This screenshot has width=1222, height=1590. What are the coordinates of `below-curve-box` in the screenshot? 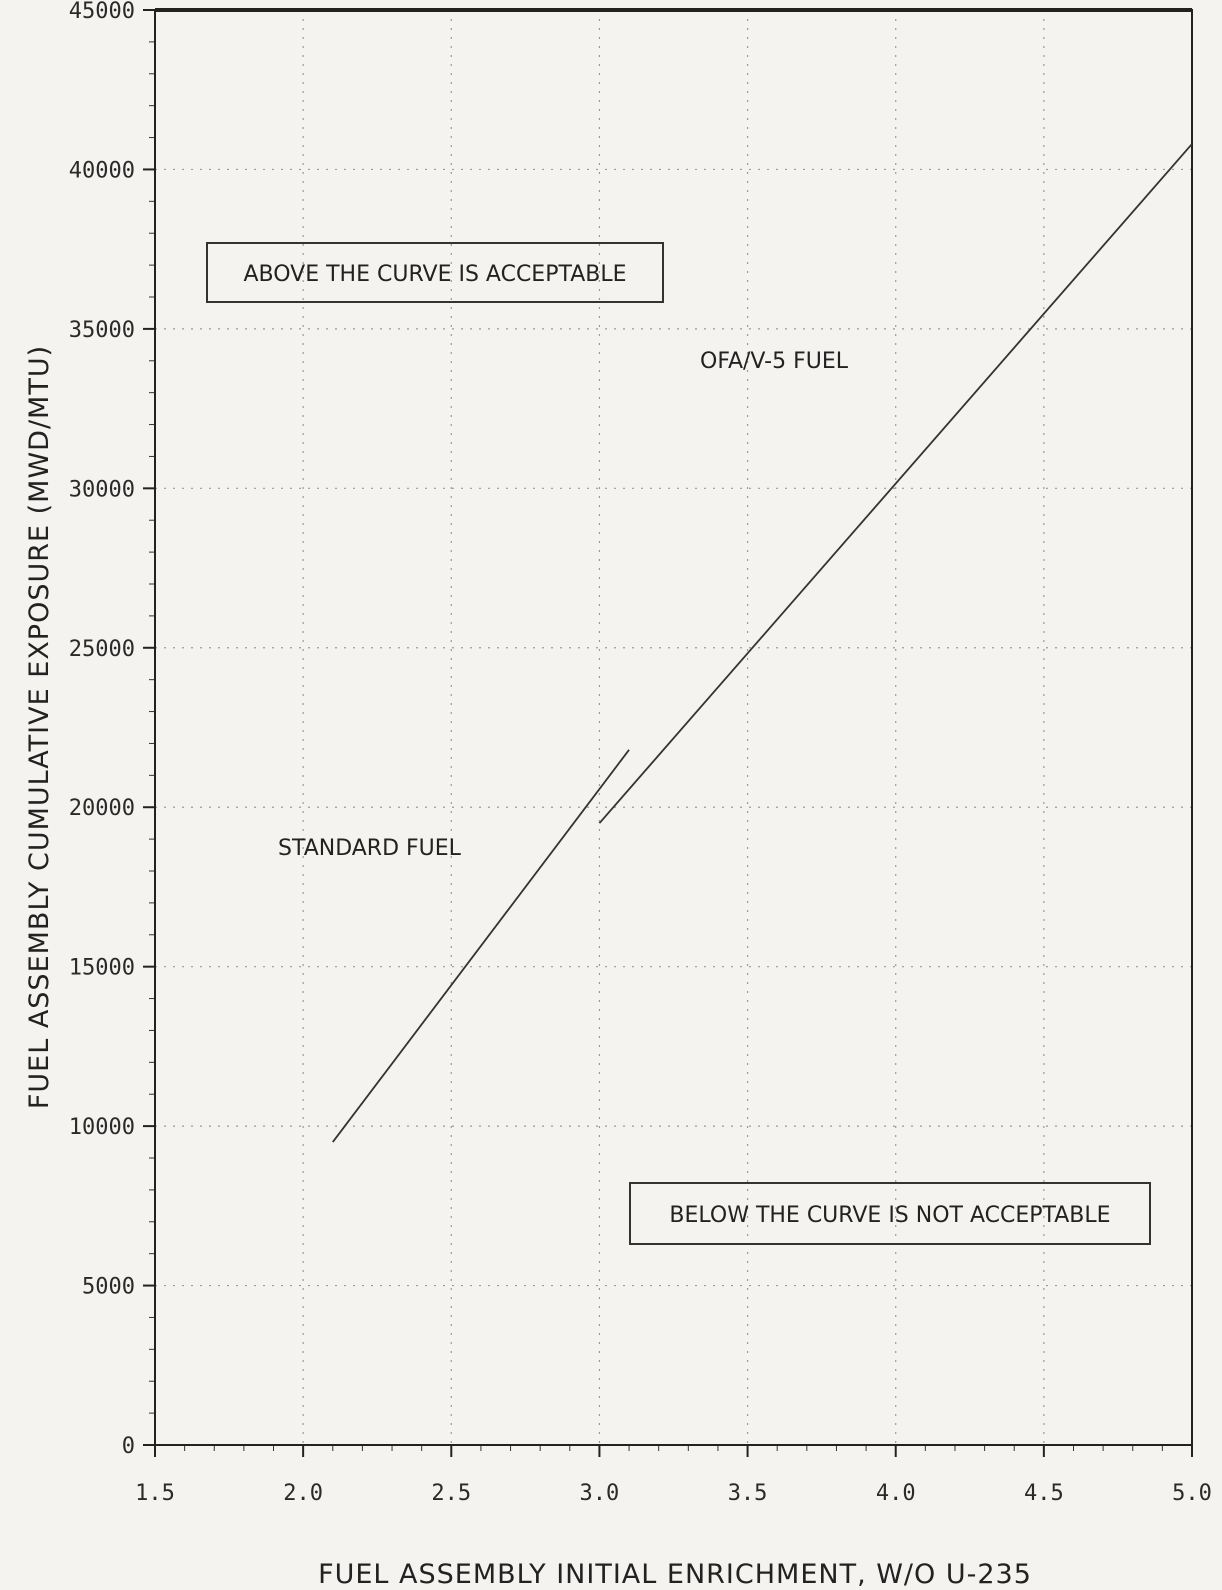 It's located at (890, 1213).